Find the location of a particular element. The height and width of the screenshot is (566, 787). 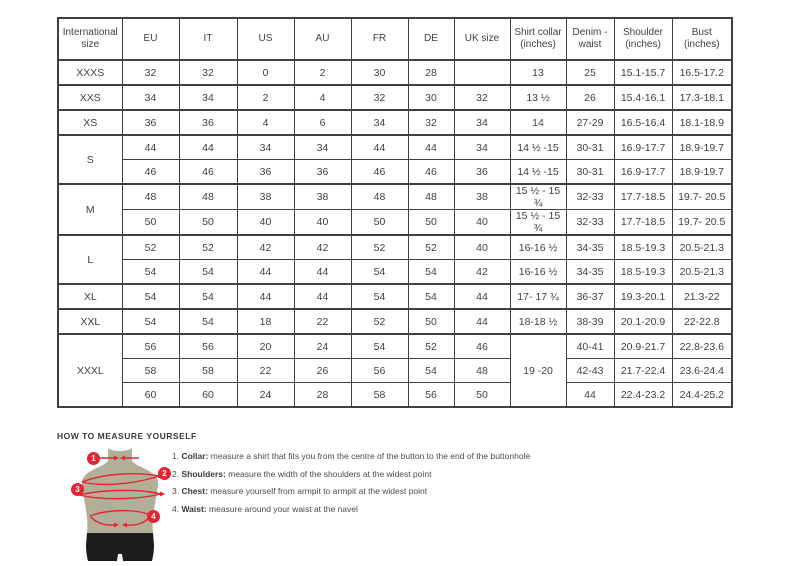

cell: 15.1-15.7 is located at coordinates (643, 72).